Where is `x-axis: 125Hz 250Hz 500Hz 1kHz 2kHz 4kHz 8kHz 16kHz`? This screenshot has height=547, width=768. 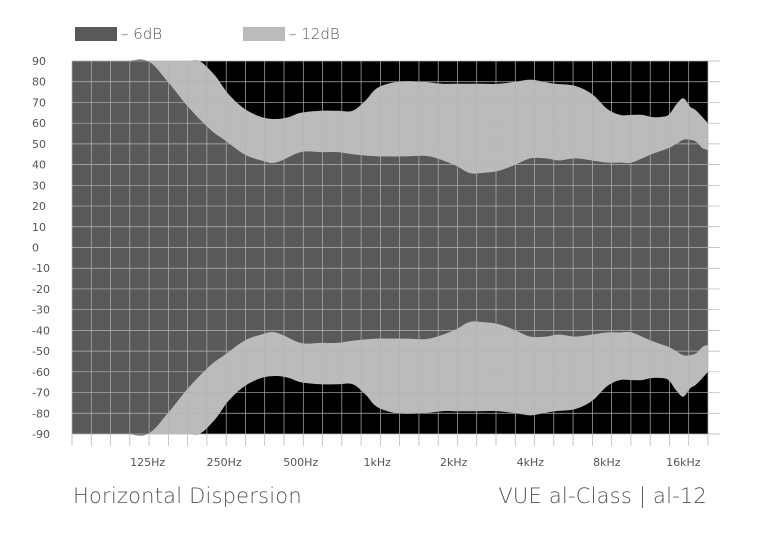 x-axis: 125Hz 250Hz 500Hz 1kHz 2kHz 4kHz 8kHz 16kHz is located at coordinates (415, 462).